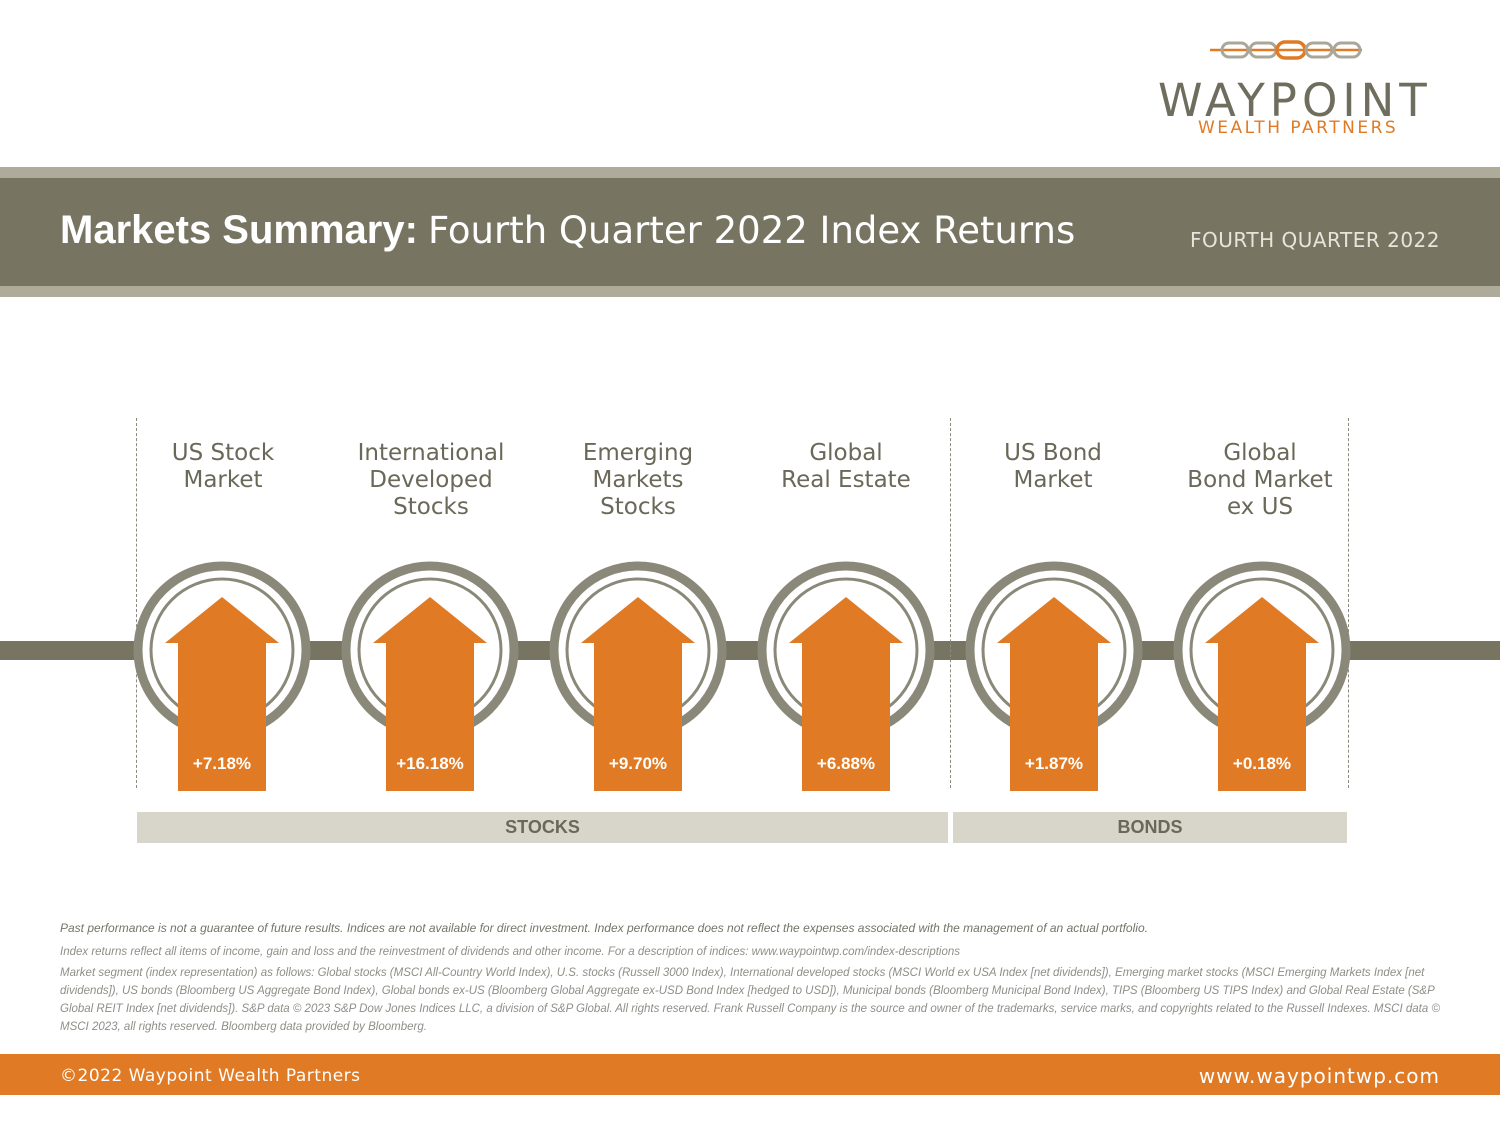 The image size is (1500, 1125). I want to click on category-label-real-estate: Global Real Estate, so click(846, 466).